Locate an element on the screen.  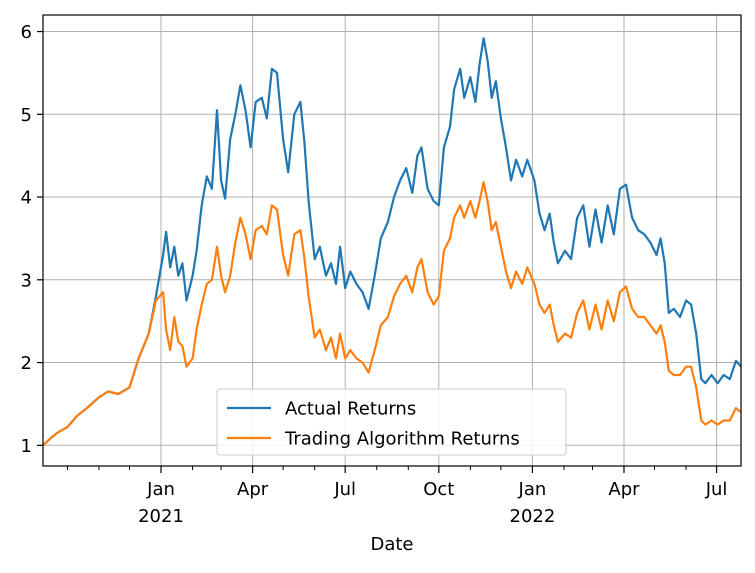
y-tick-label: 1 is located at coordinates (26, 446).